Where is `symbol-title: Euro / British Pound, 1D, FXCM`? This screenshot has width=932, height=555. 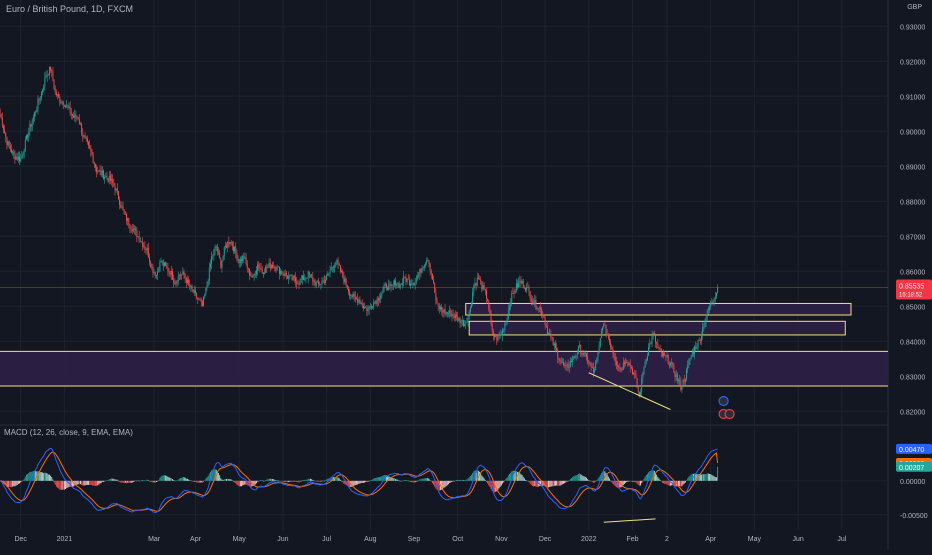 symbol-title: Euro / British Pound, 1D, FXCM is located at coordinates (69, 9).